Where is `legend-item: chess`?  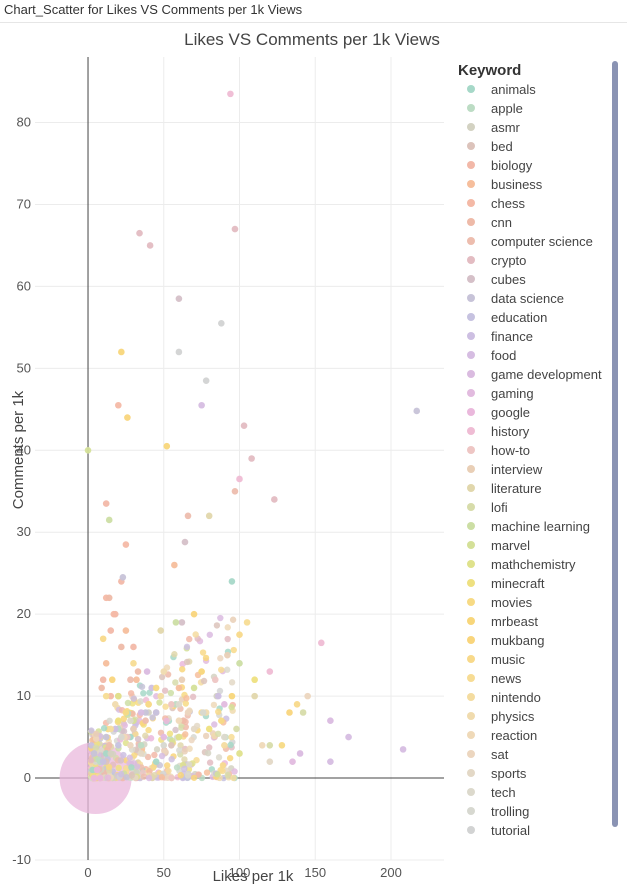 legend-item: chess is located at coordinates (496, 203).